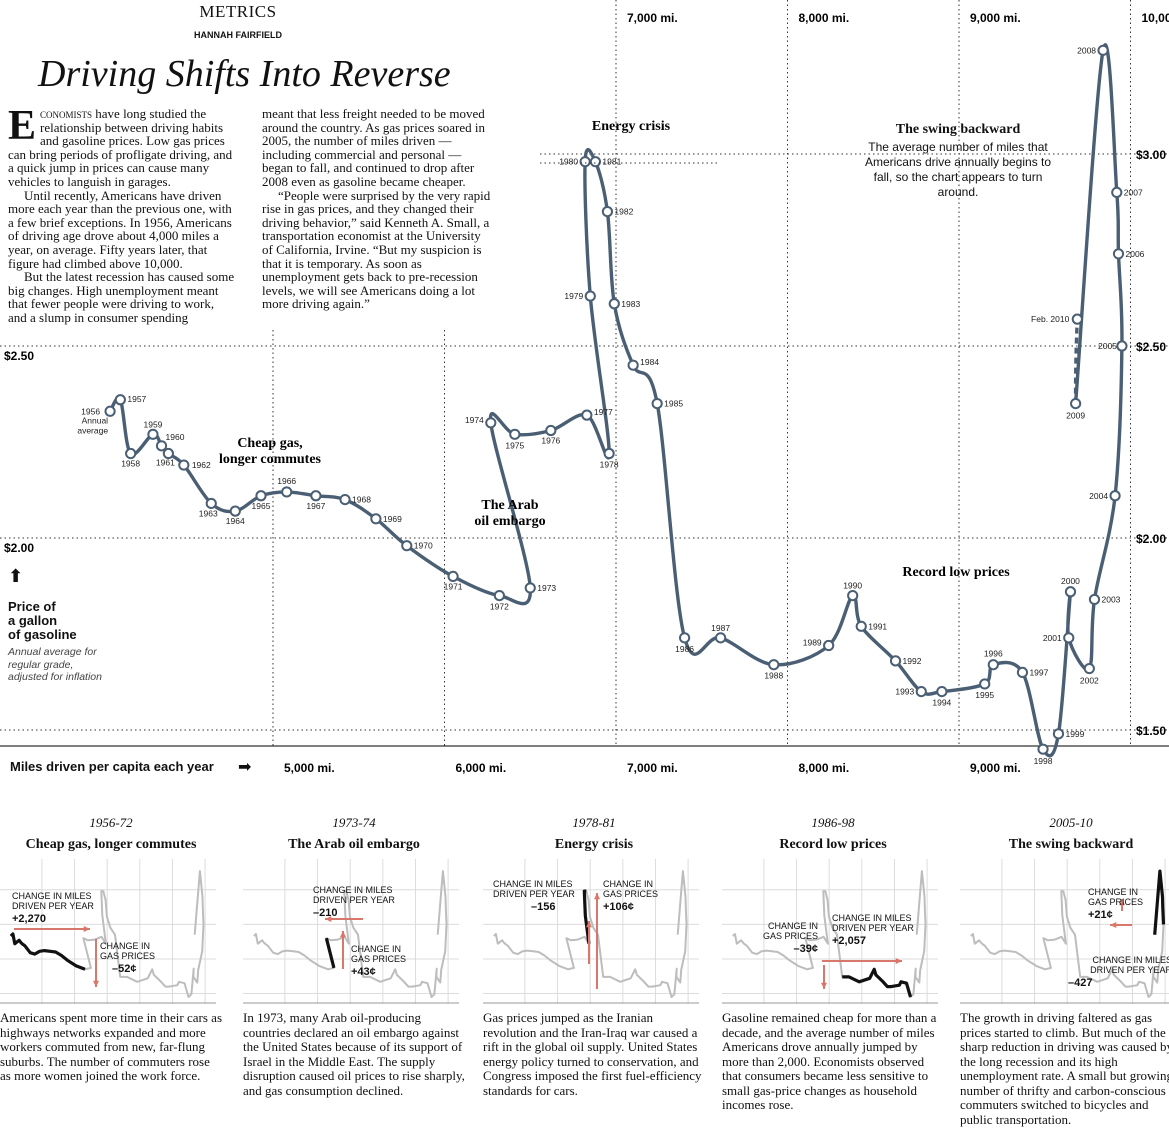 This screenshot has width=1169, height=1141. What do you see at coordinates (514, 445) in the screenshot?
I see `year-label: 1975` at bounding box center [514, 445].